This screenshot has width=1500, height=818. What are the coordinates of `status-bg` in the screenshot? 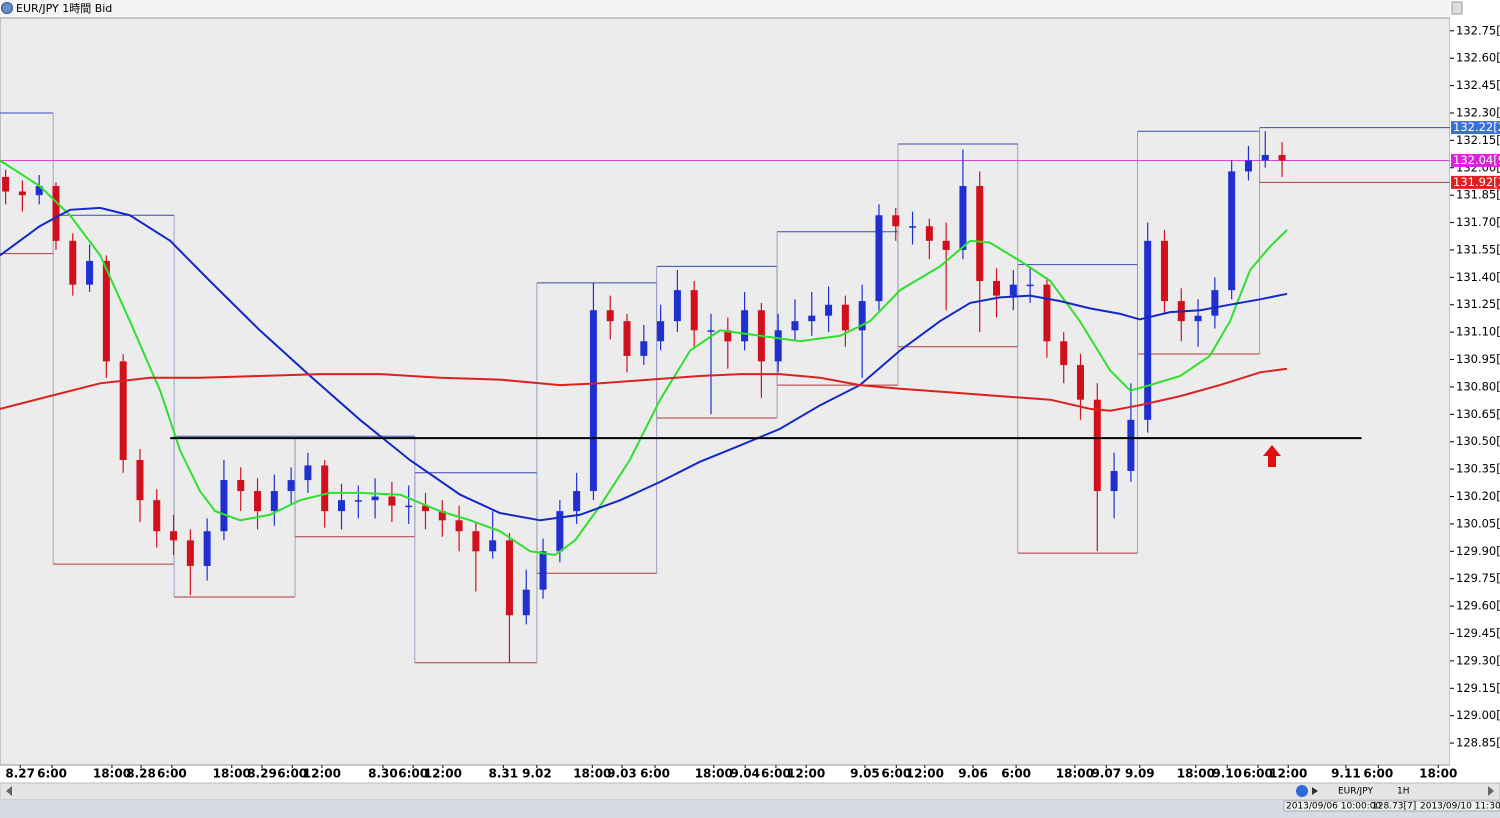 It's located at (750, 809).